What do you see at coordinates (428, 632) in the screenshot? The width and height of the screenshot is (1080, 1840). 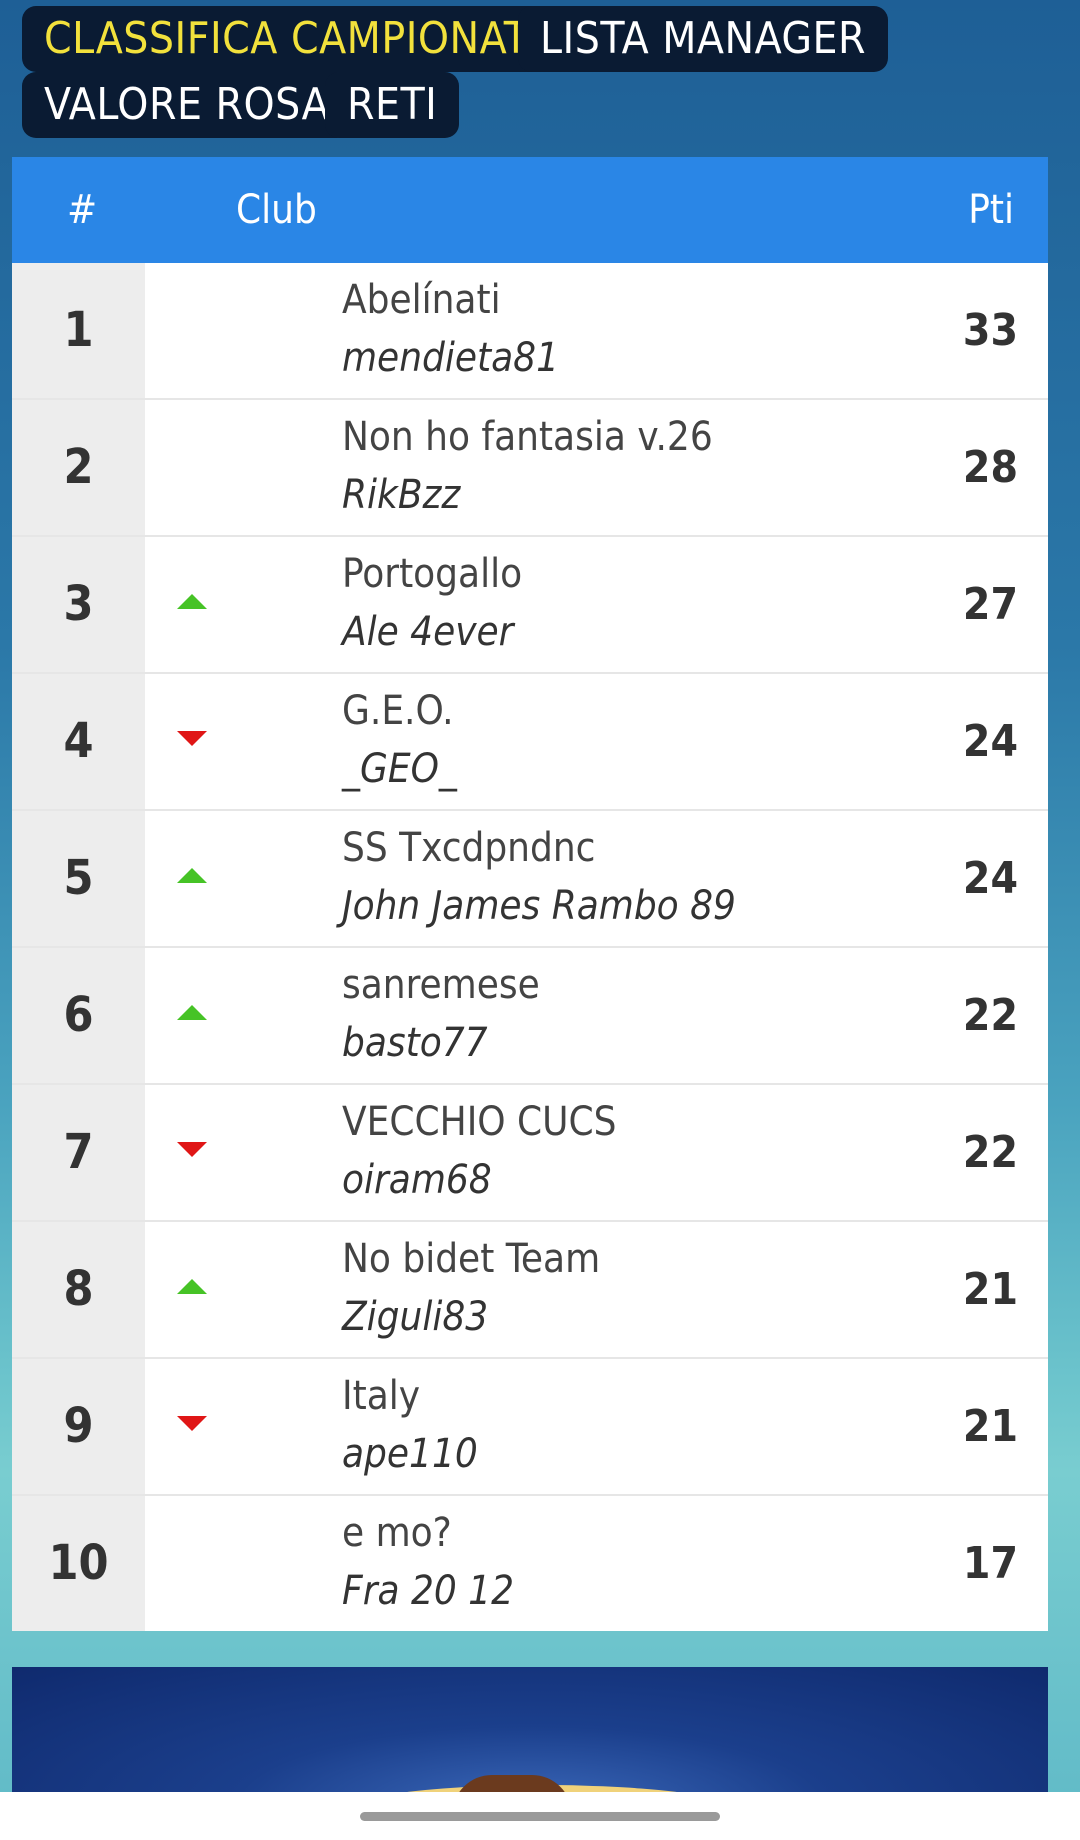 I see `manager-name: Ale 4ever` at bounding box center [428, 632].